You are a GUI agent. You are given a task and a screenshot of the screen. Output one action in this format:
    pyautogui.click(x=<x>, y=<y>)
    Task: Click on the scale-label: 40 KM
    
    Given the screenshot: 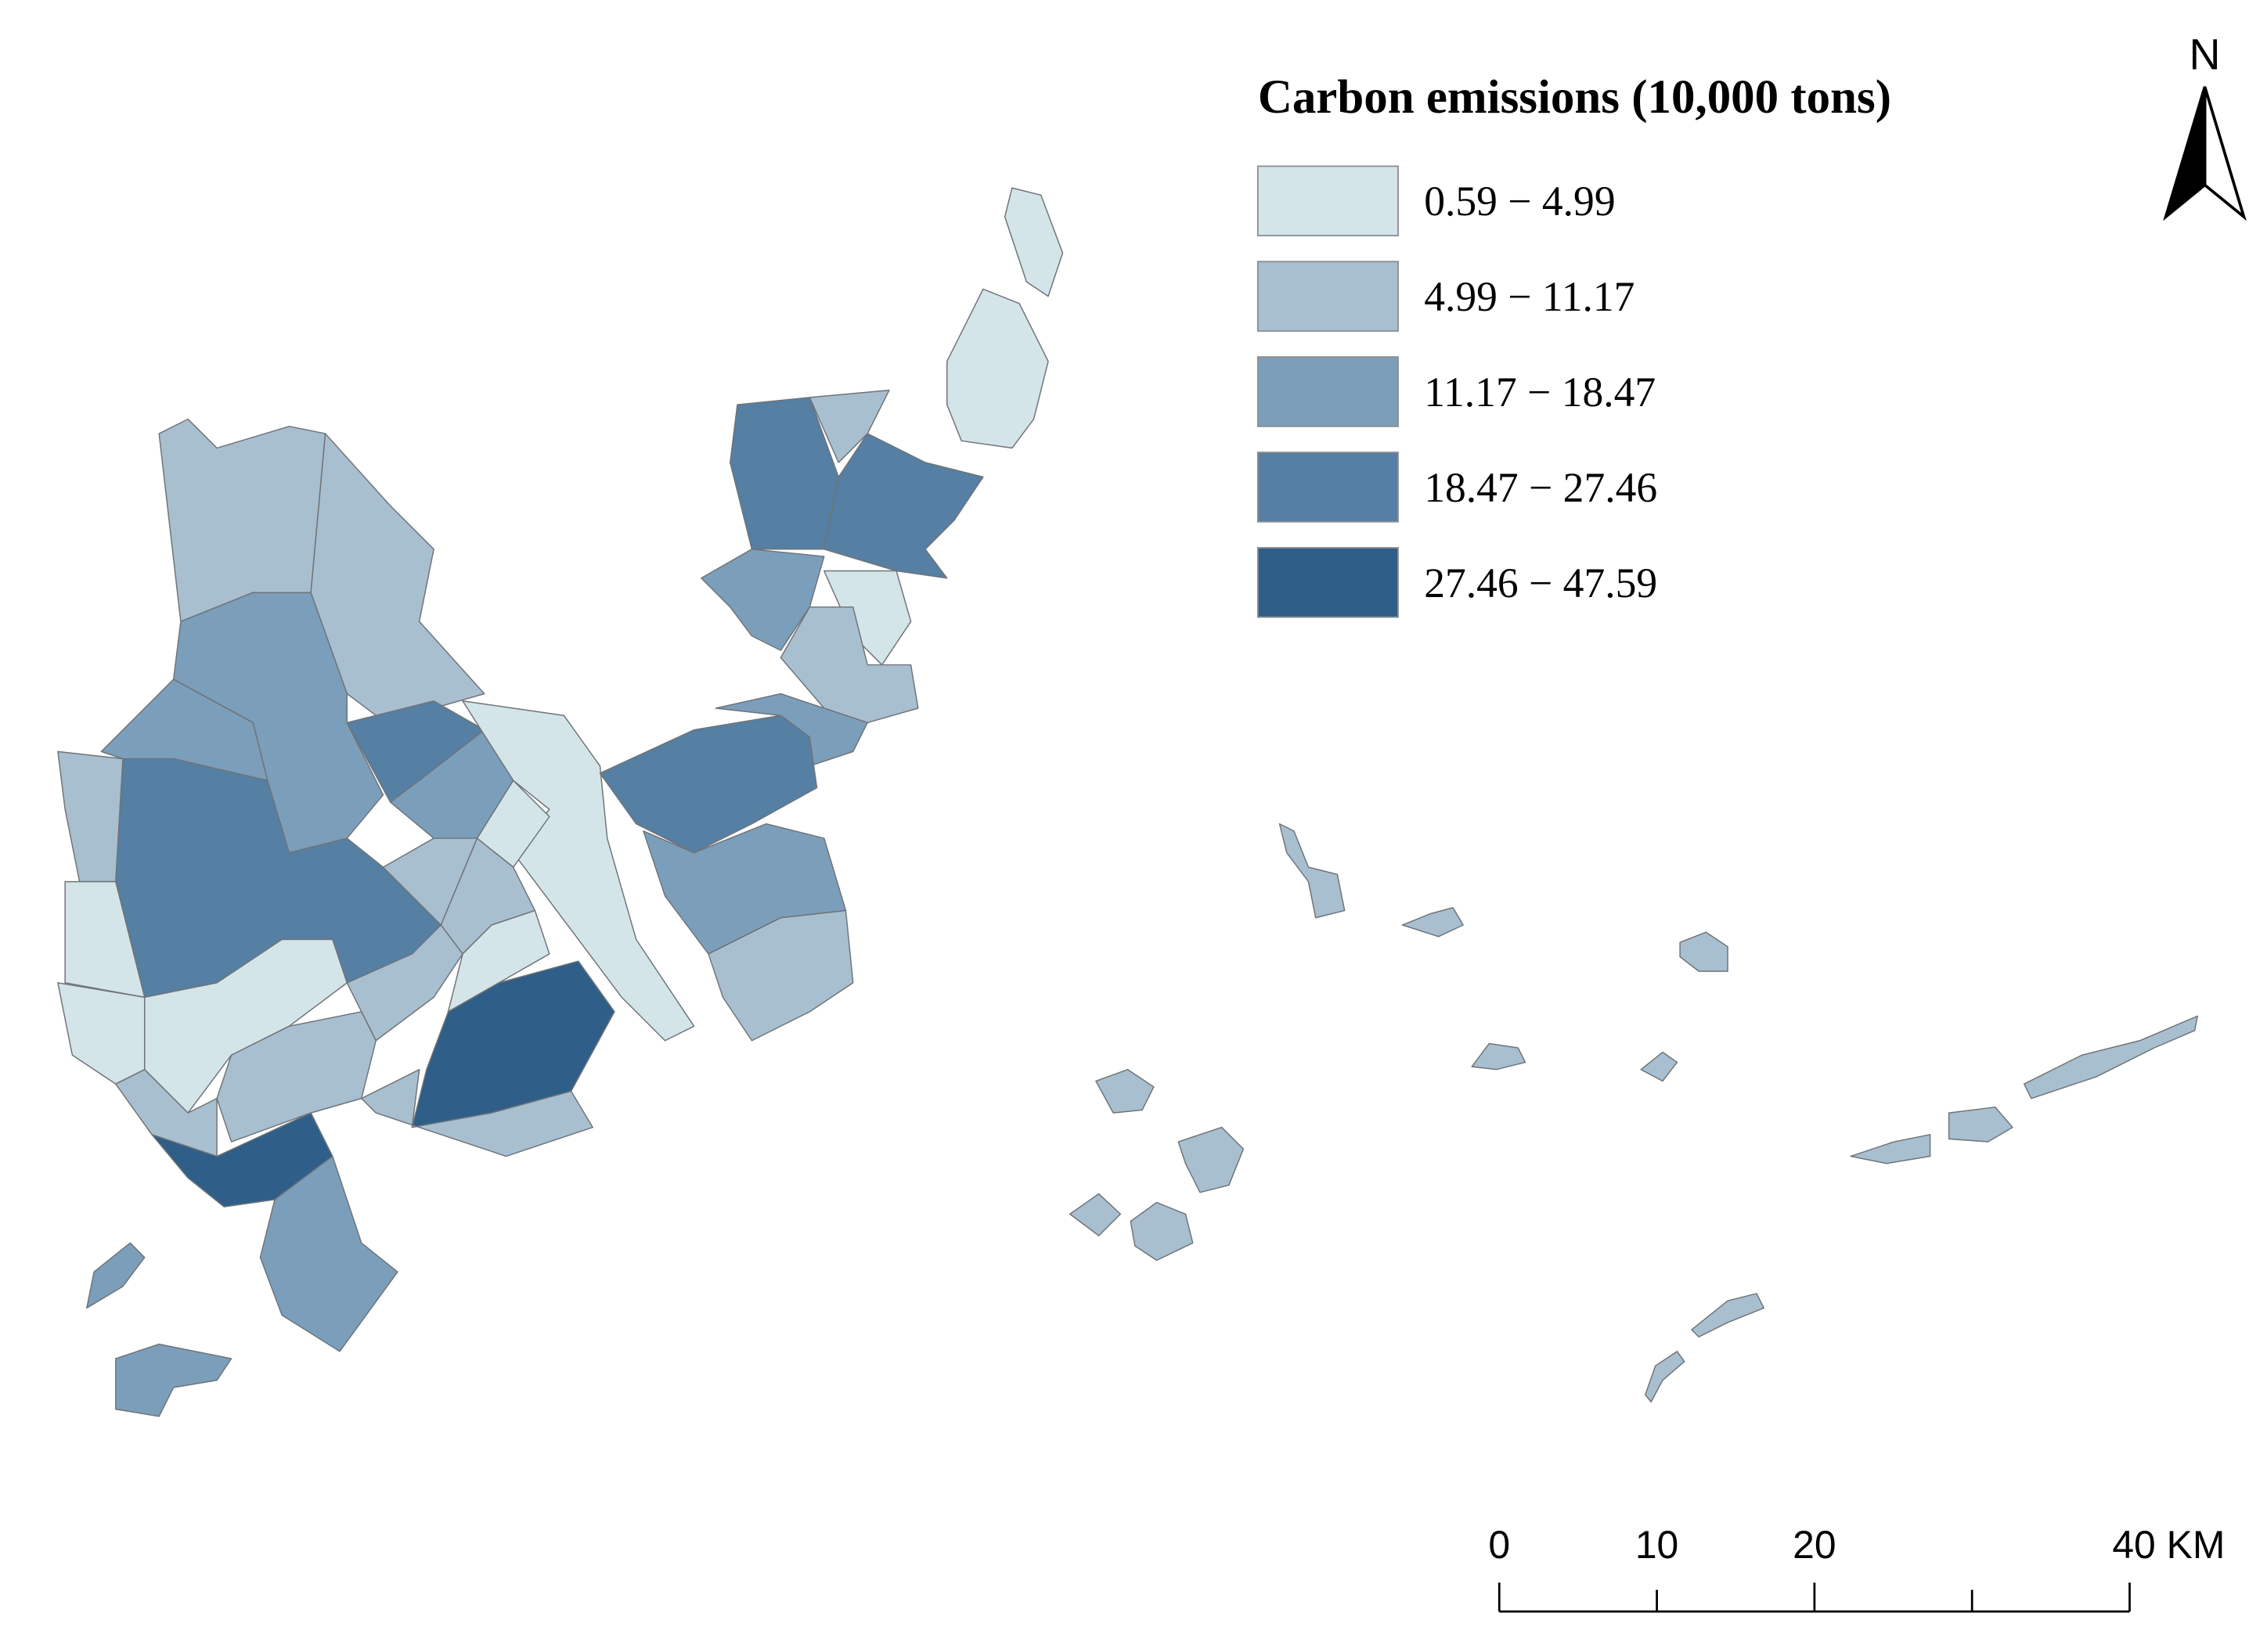 What is the action you would take?
    pyautogui.click(x=2168, y=1545)
    